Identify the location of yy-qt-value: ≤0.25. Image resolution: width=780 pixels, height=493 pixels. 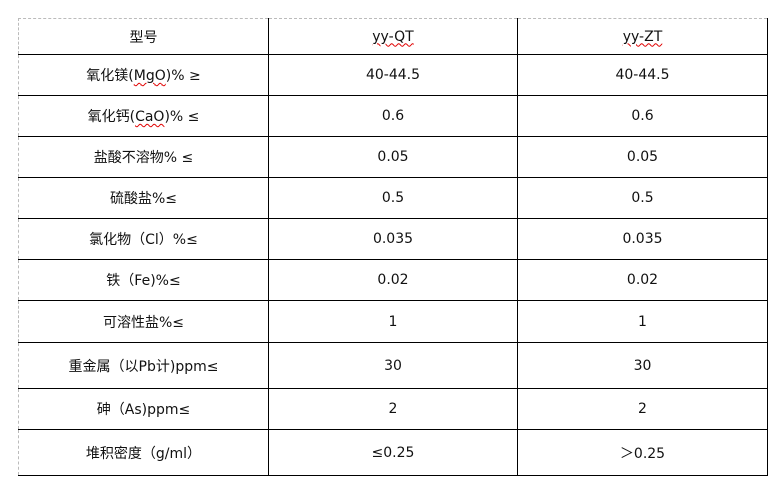
(393, 452).